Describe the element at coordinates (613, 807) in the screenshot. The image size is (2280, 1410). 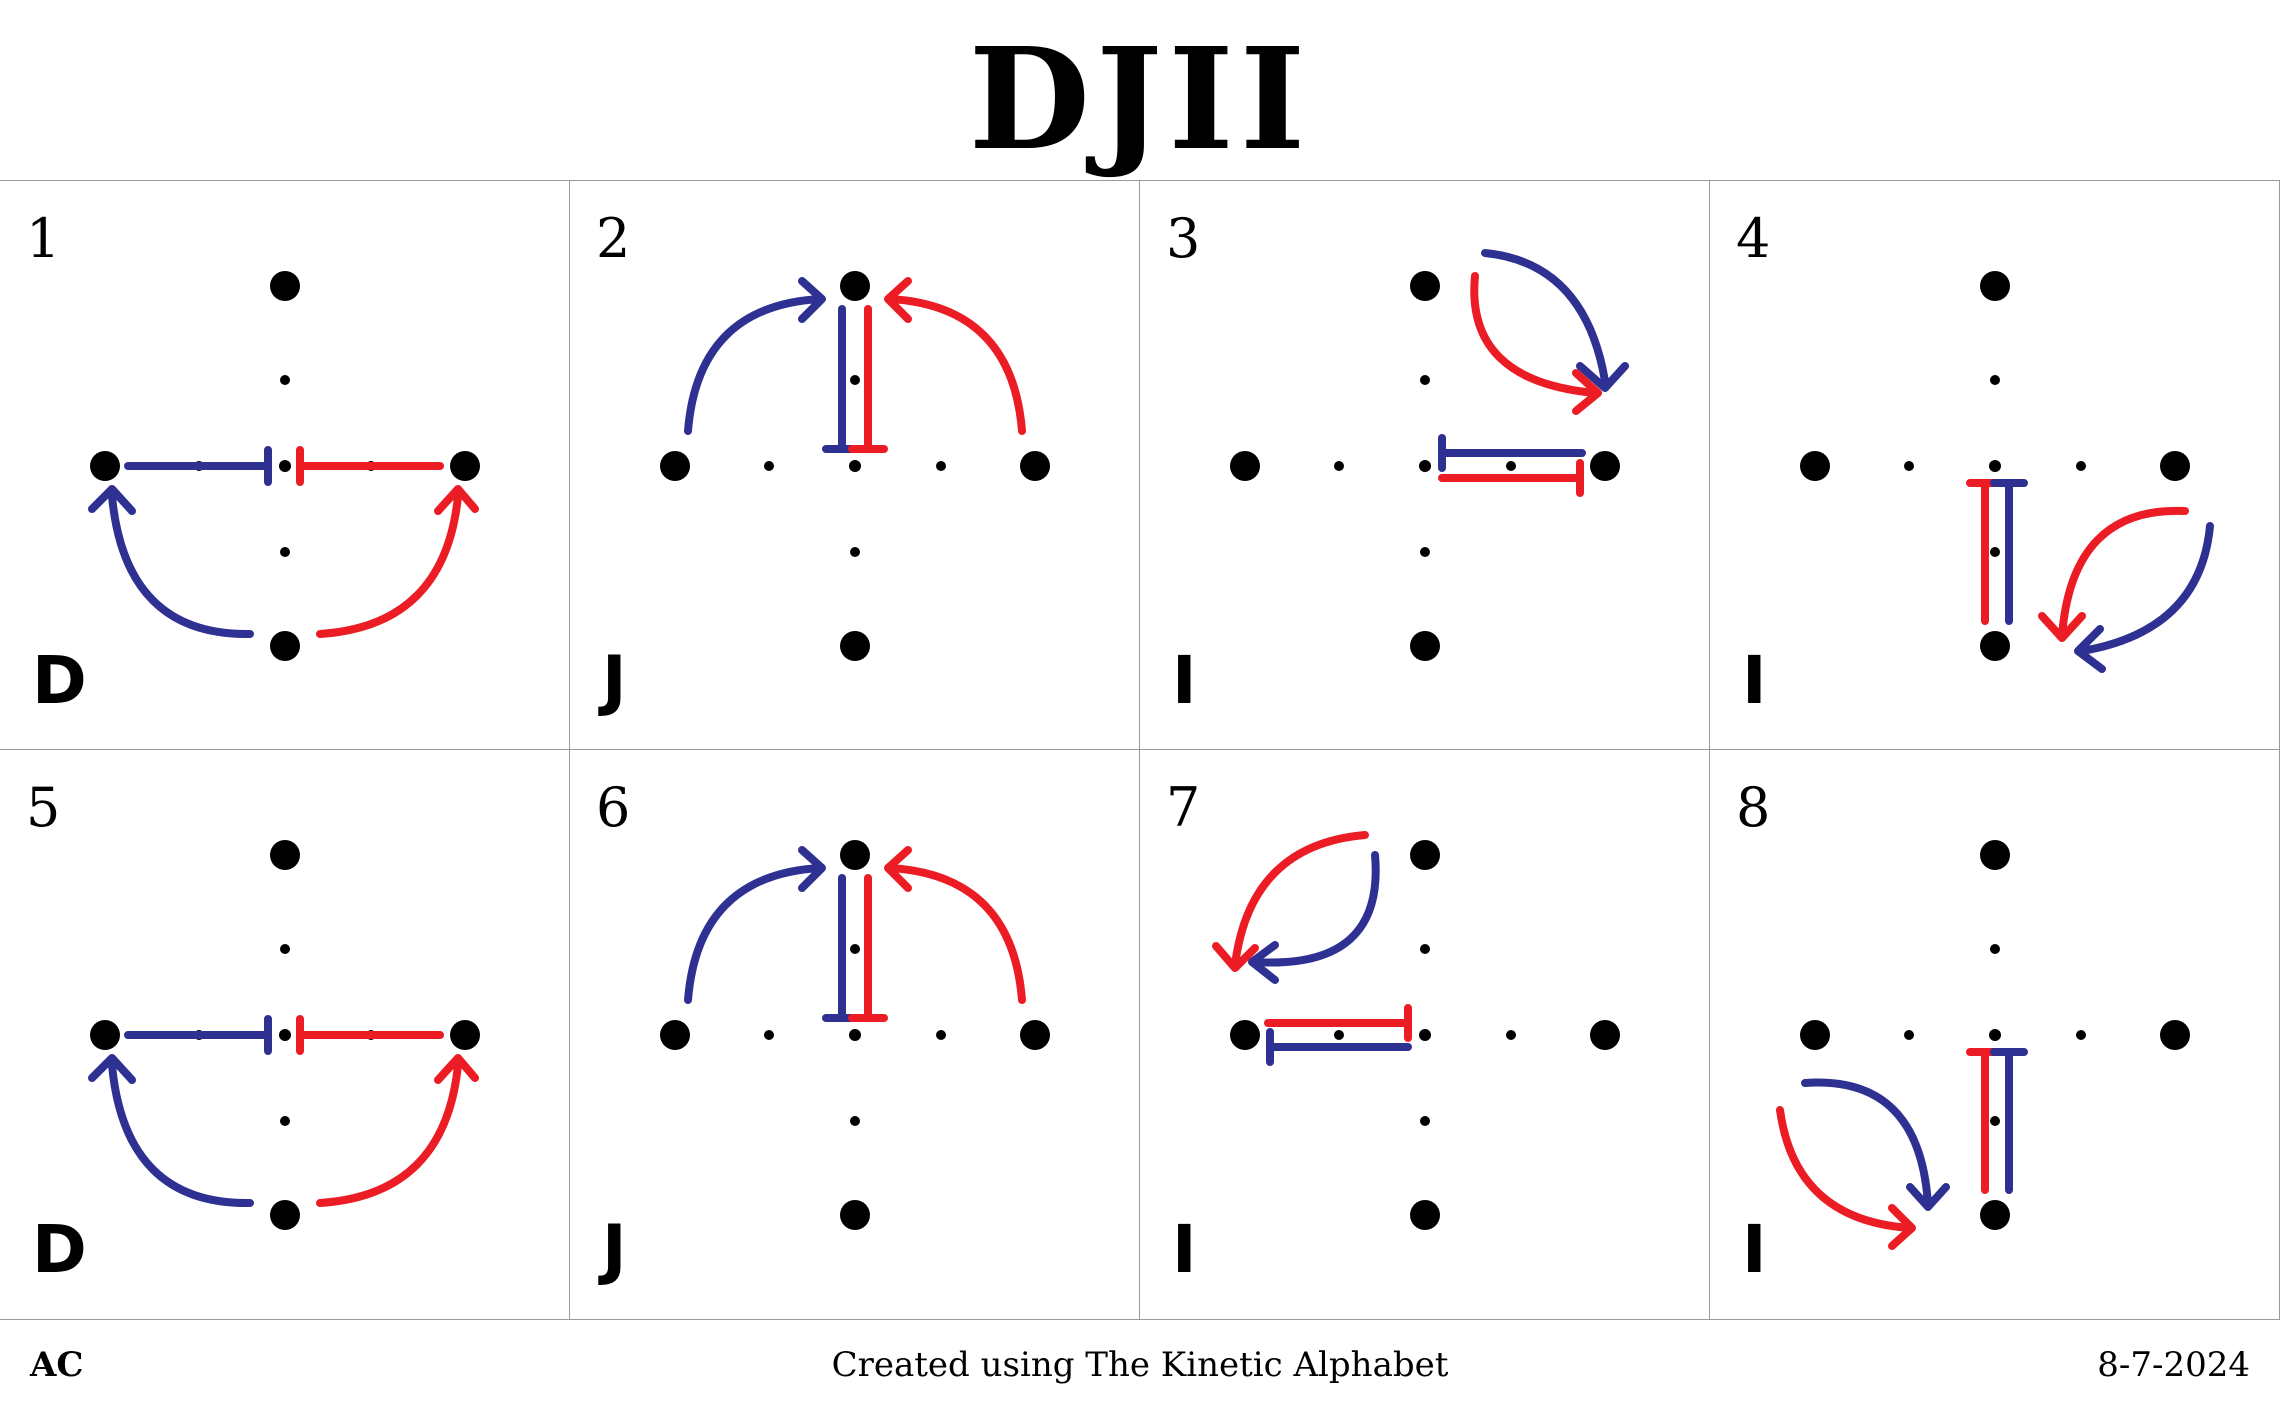
I see `cell-number: 6` at that location.